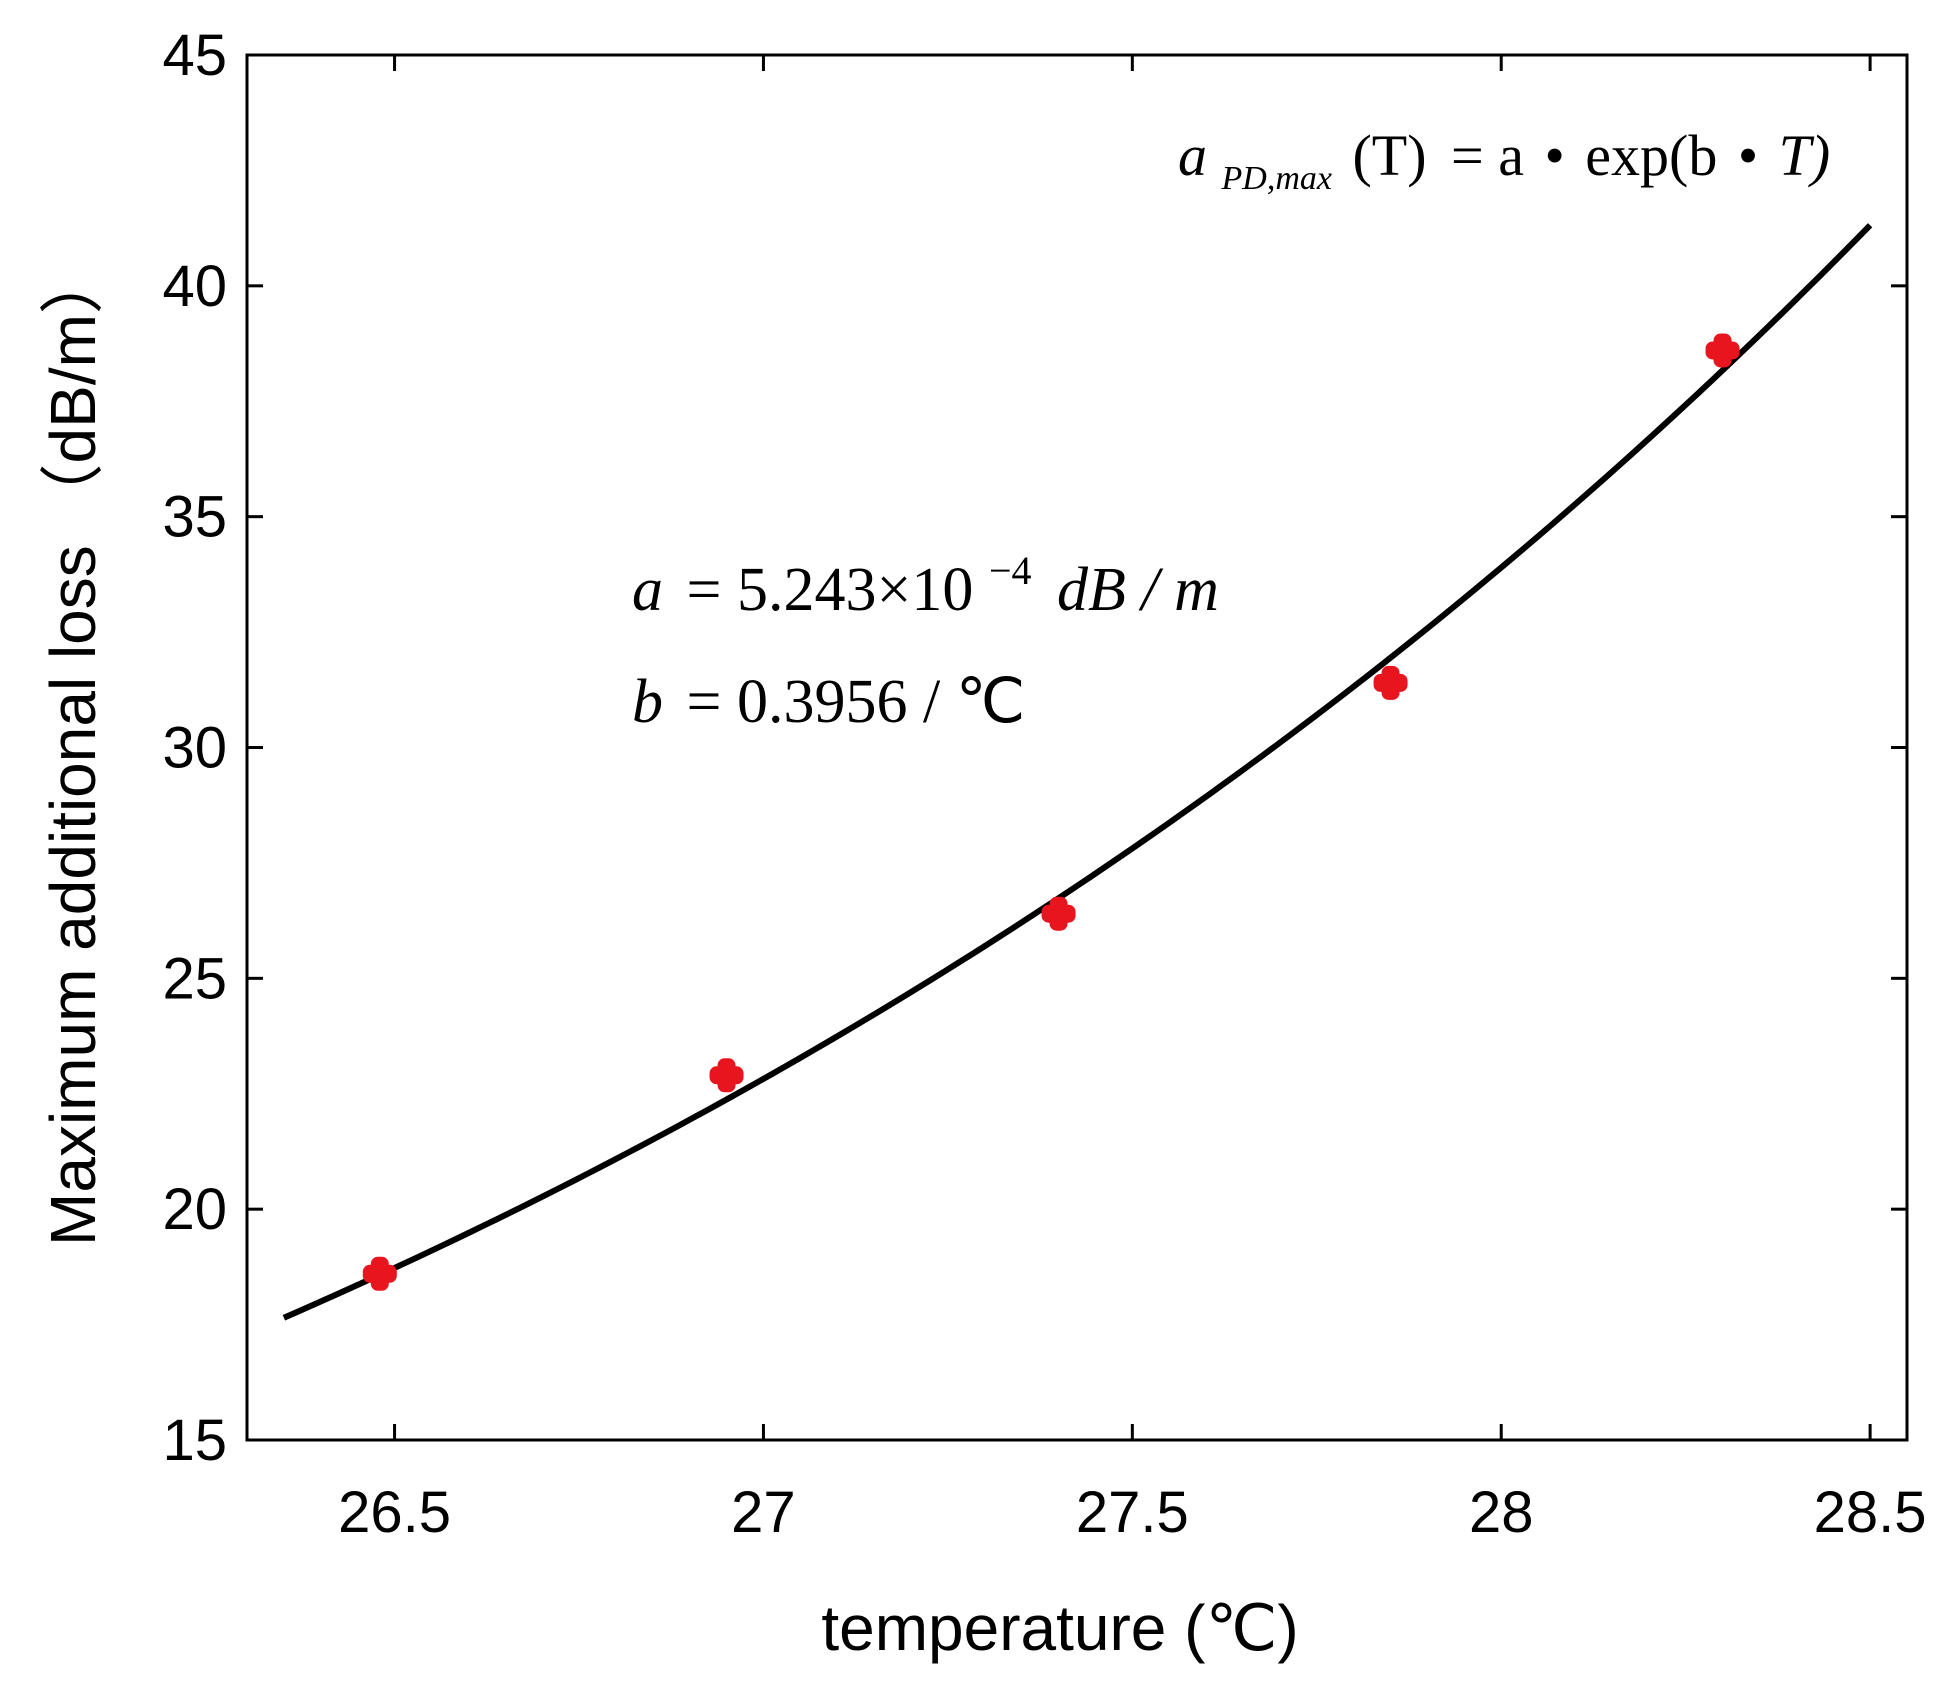 The image size is (1933, 1687). Describe the element at coordinates (856, 702) in the screenshot. I see `param-b-value: = 0.3956 / ℃` at that location.